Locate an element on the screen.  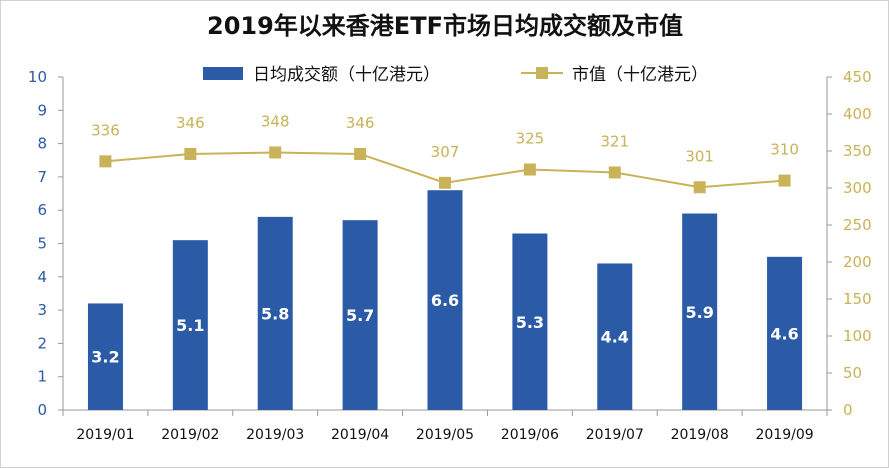
line-data-label: 321 is located at coordinates (614, 141).